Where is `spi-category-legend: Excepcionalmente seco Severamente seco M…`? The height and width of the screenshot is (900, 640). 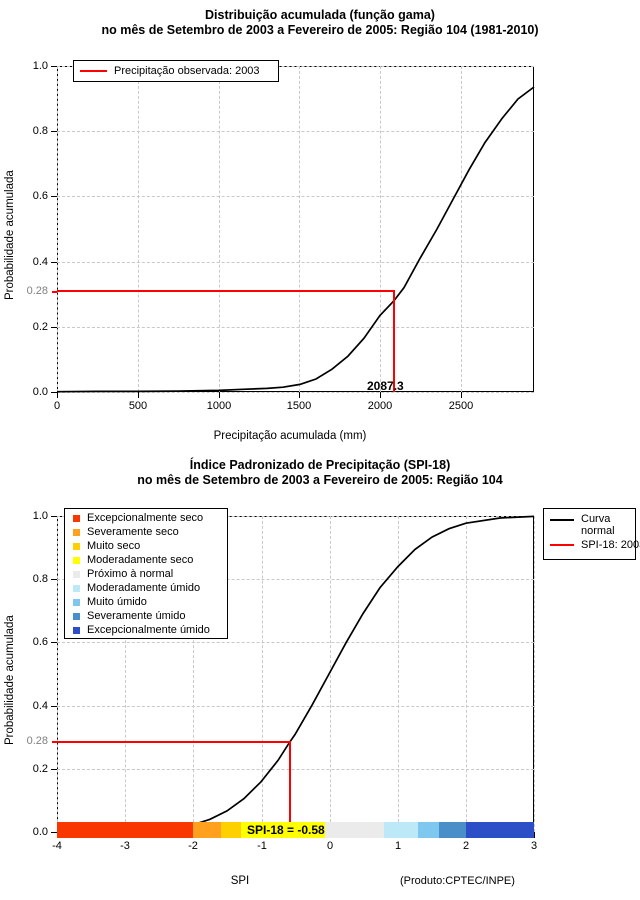
spi-category-legend: Excepcionalmente seco Severamente seco M… is located at coordinates (146, 573).